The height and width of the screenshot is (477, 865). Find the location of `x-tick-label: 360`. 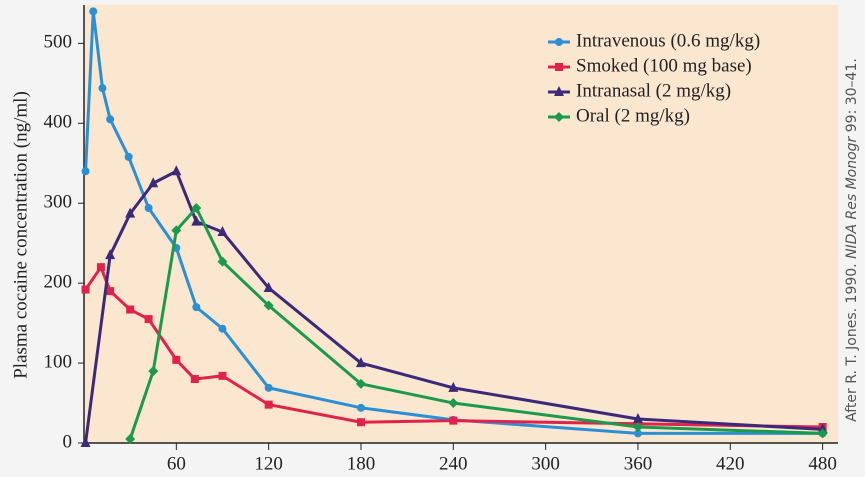

x-tick-label: 360 is located at coordinates (638, 463).